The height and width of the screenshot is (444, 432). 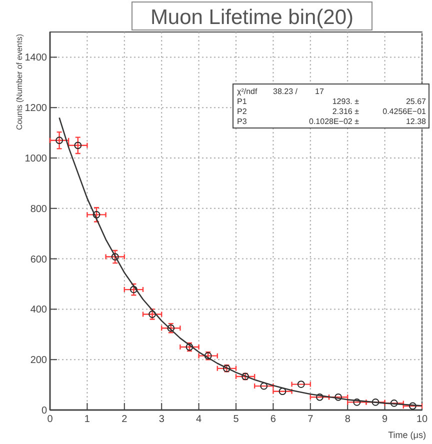 What do you see at coordinates (87, 419) in the screenshot?
I see `x-tick-label: 1` at bounding box center [87, 419].